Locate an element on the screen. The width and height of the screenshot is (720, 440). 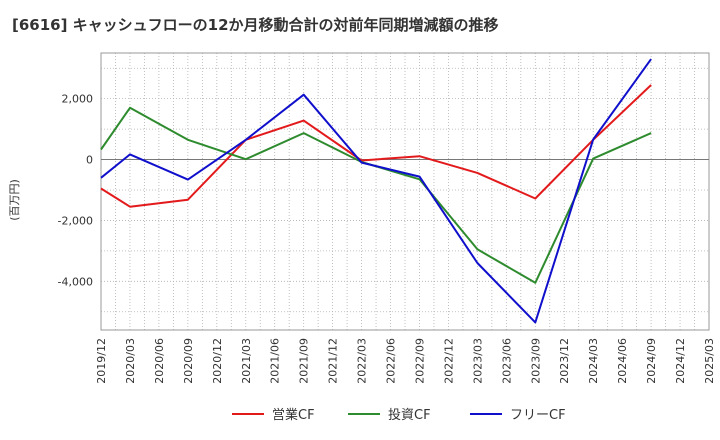
x-tick-label: 2021/12 is located at coordinates (333, 361).